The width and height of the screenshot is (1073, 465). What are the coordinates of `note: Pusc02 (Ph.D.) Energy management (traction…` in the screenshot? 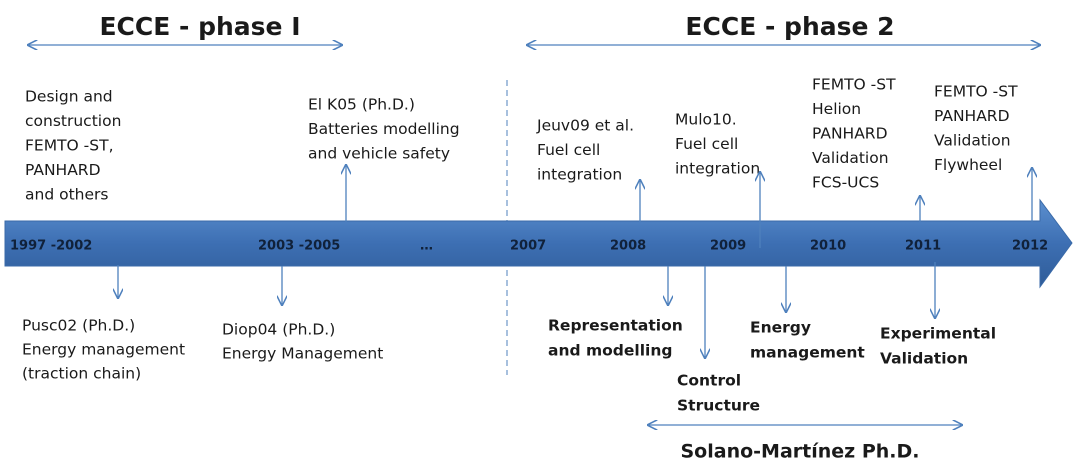 It's located at (103, 324).